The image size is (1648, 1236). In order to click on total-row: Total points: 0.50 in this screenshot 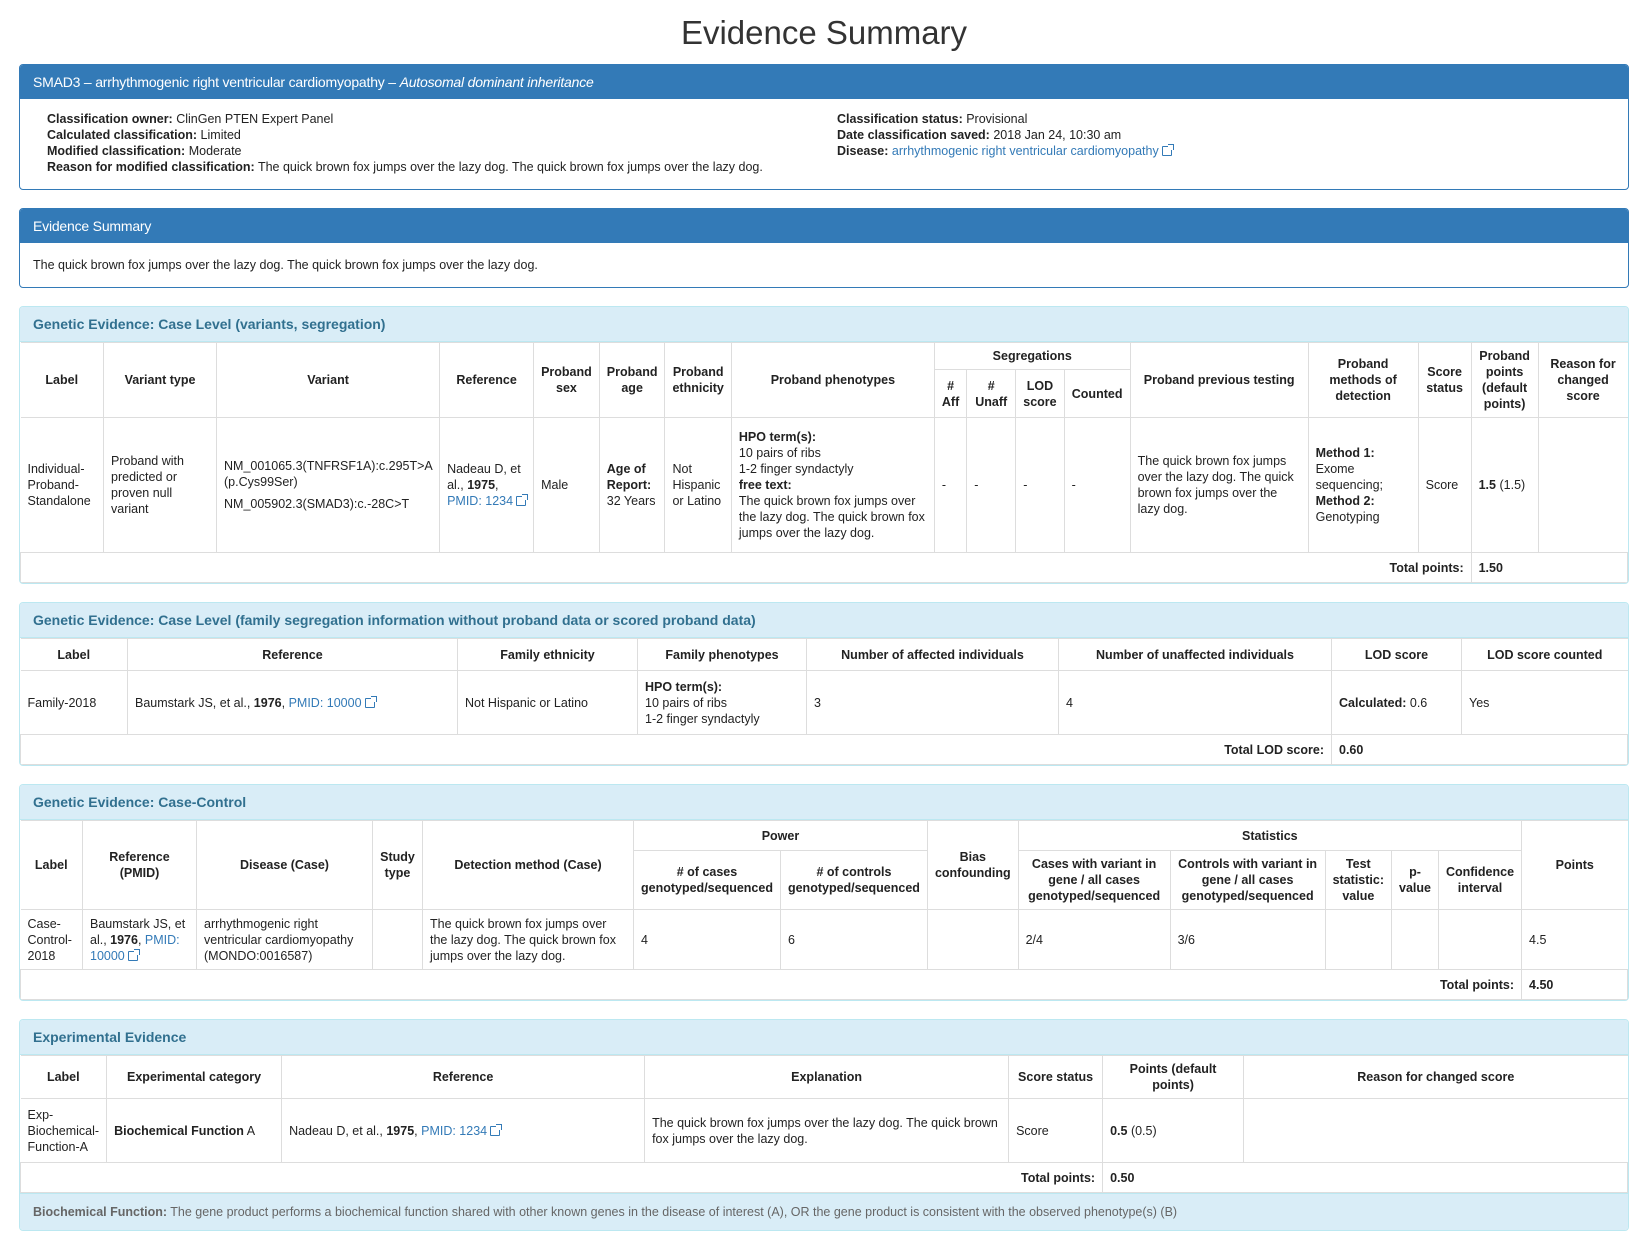, I will do `click(824, 1177)`.